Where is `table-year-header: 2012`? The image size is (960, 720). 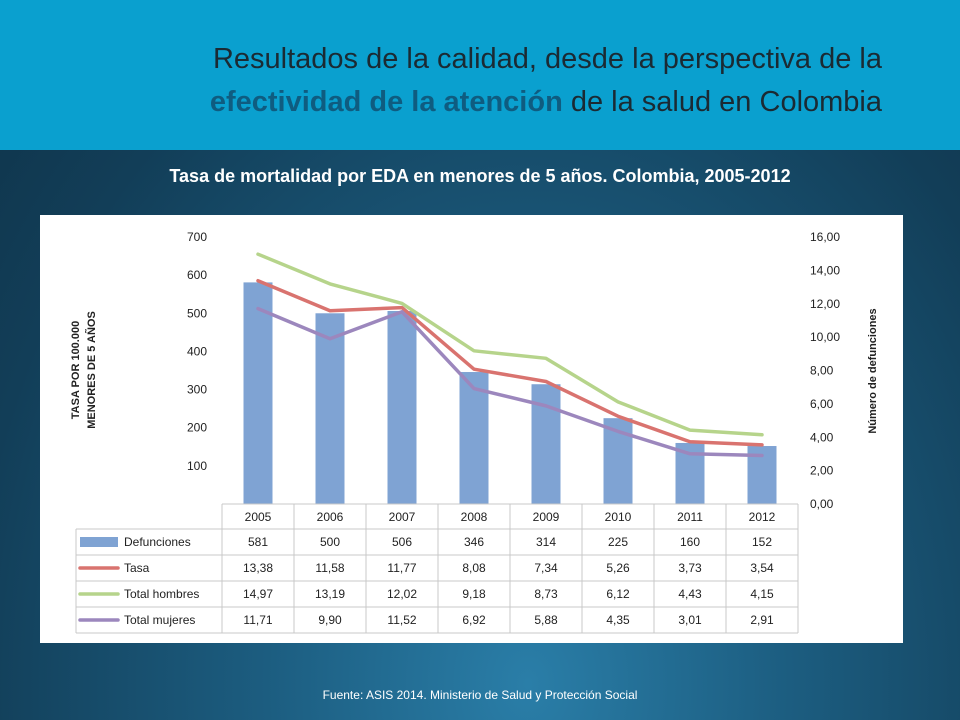 table-year-header: 2012 is located at coordinates (762, 517).